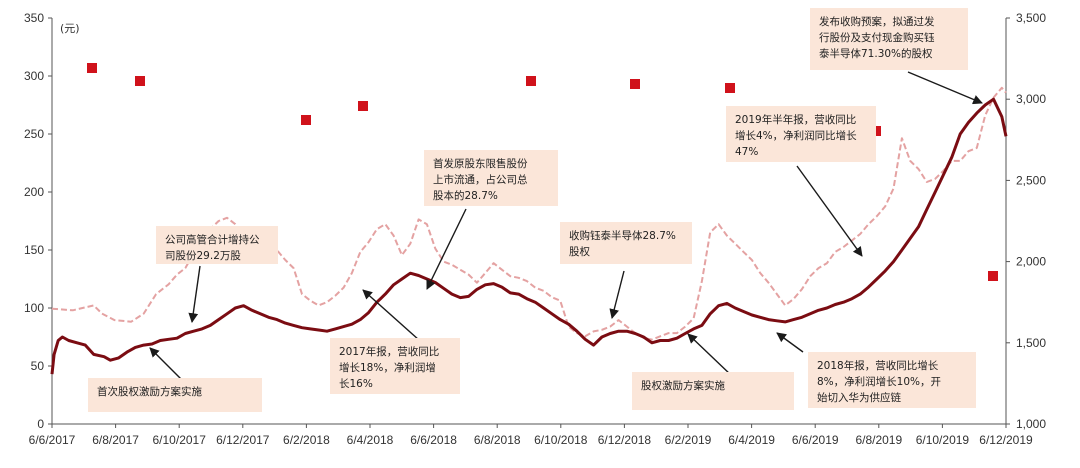 This screenshot has height=468, width=1080. Describe the element at coordinates (243, 440) in the screenshot. I see `x-tick-label: 6/12/2017` at that location.